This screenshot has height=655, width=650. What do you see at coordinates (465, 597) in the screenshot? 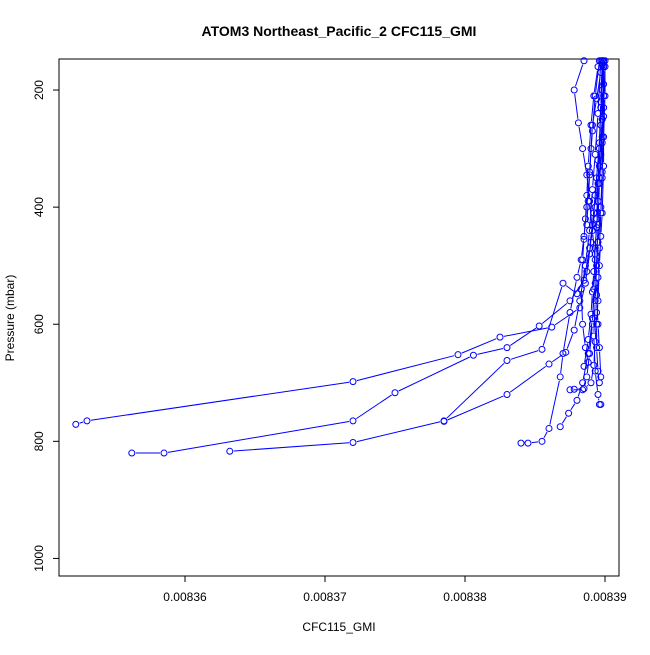
I see `x-tick-label: 0.00838` at bounding box center [465, 597].